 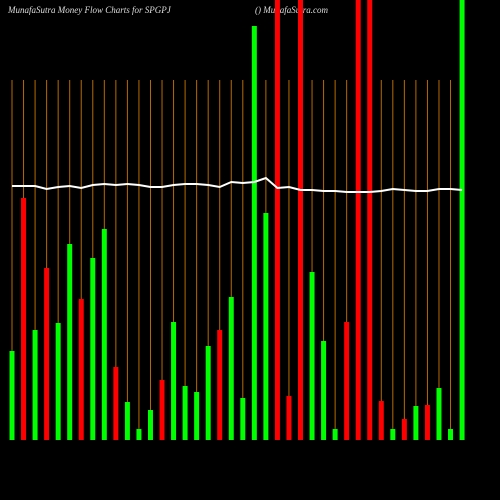 What do you see at coordinates (291, 10) in the screenshot?
I see `chart-subtitle: () MunafaSutra.com` at bounding box center [291, 10].